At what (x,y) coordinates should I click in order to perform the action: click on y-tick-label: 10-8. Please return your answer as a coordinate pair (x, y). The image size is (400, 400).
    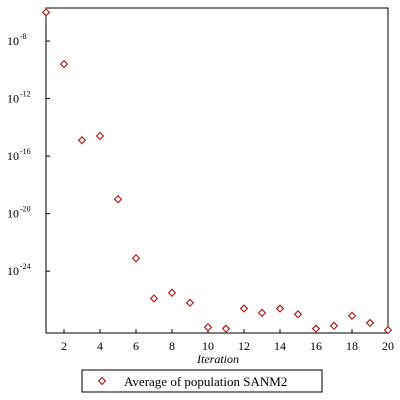
    Looking at the image, I should click on (17, 40).